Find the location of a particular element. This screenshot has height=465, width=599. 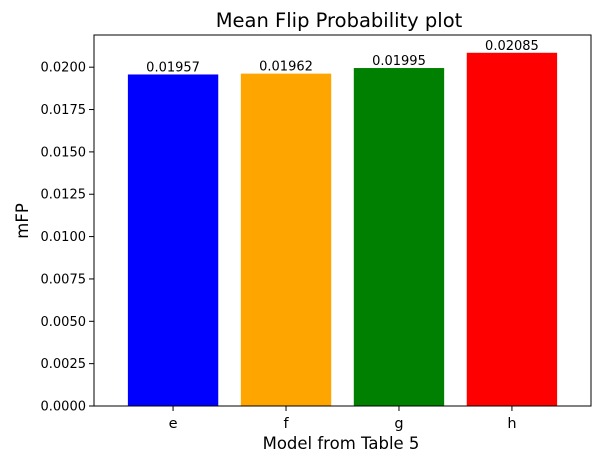

chart-title: Mean Flip Probability plot is located at coordinates (339, 20).